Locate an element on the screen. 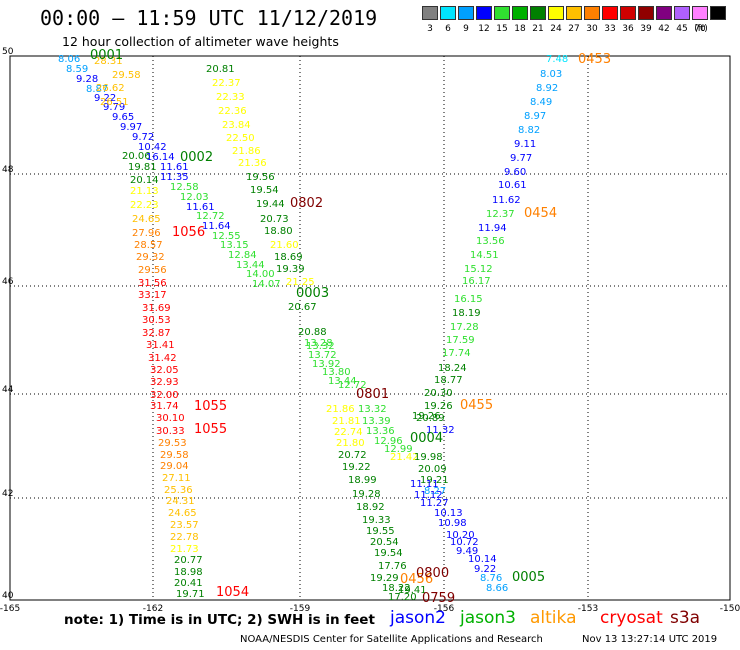  wave-height-observation: 7.48 is located at coordinates (557, 59).